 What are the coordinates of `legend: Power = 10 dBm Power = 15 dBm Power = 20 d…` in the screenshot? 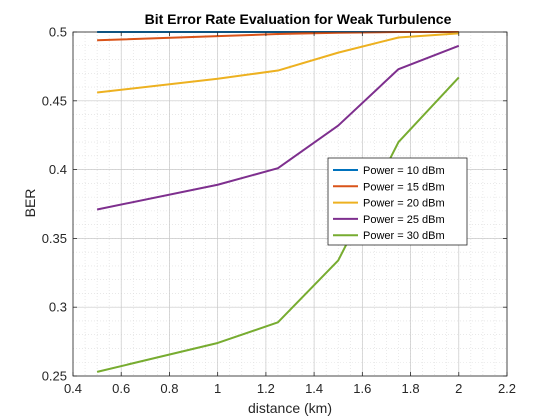 It's located at (397, 201).